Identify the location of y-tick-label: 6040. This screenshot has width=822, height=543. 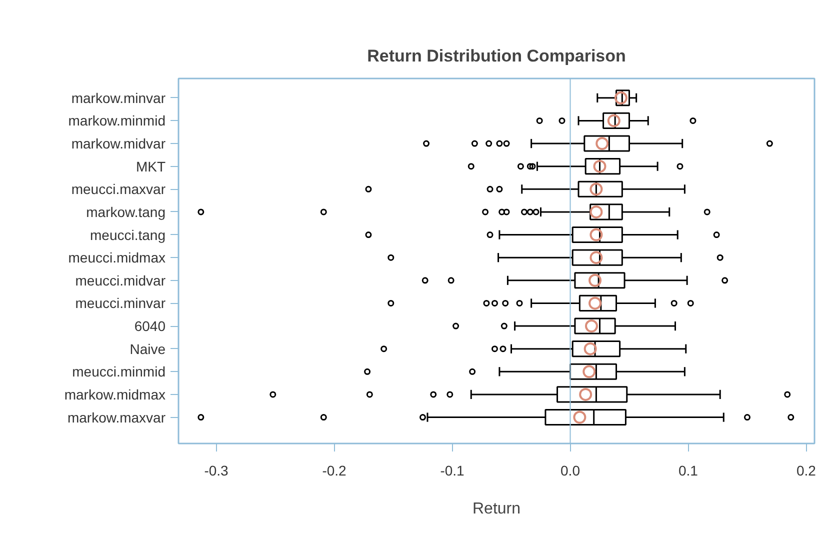
(150, 326).